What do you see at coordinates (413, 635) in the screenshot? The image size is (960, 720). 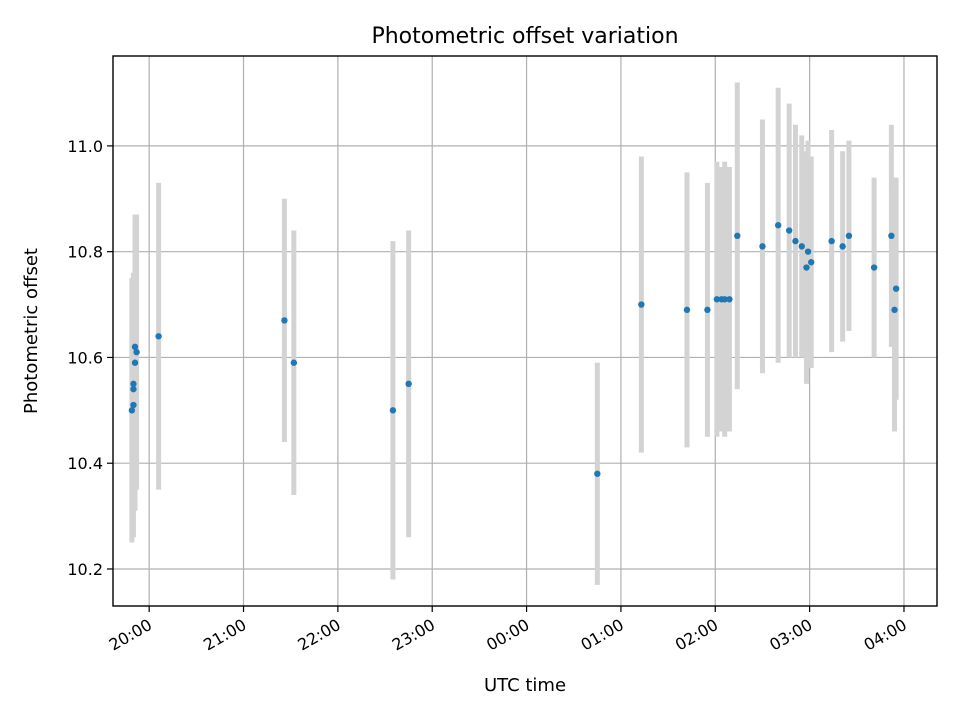 I see `x-tick-label: 23:00` at bounding box center [413, 635].